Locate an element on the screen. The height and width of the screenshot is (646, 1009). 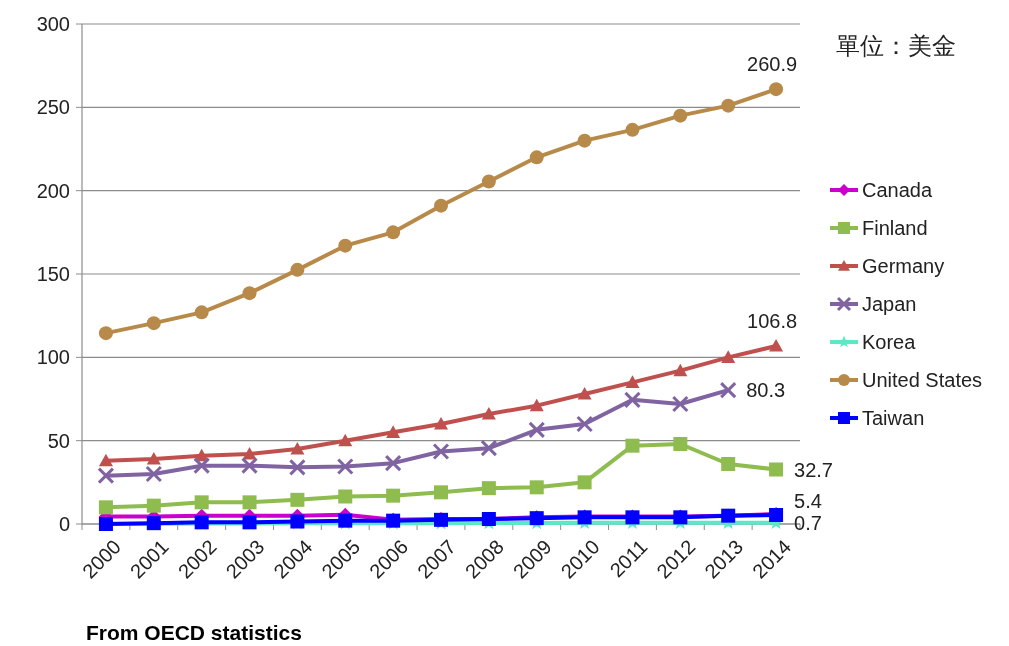
legend-label: Finland is located at coordinates (895, 228).